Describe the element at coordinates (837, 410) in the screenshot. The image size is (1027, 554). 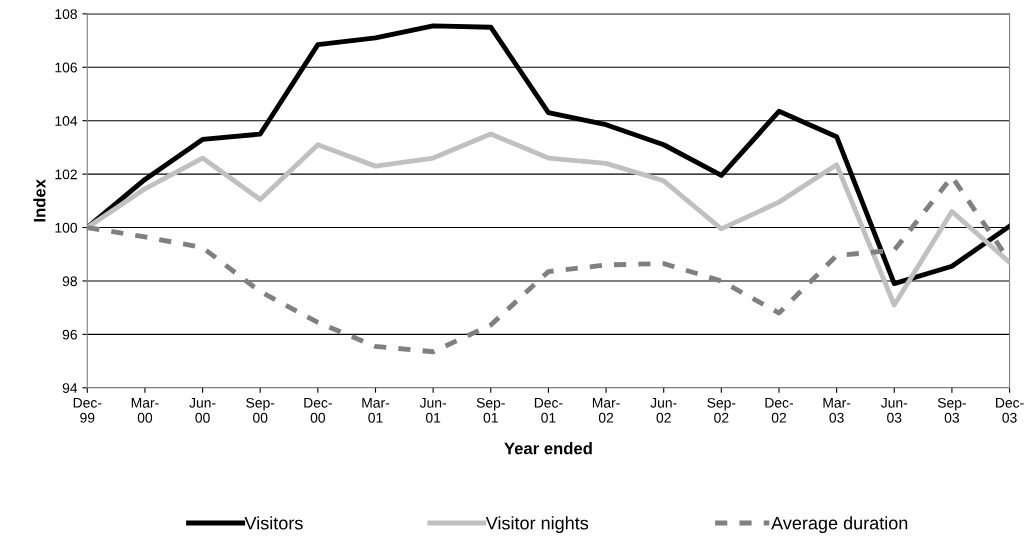
I see `x-tick-label: Mar- 03` at that location.